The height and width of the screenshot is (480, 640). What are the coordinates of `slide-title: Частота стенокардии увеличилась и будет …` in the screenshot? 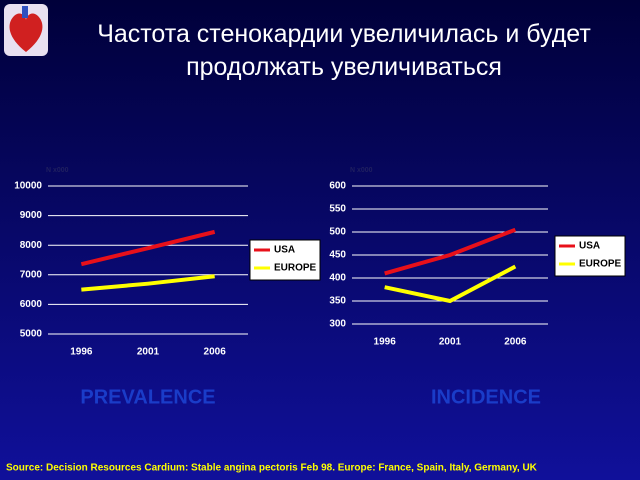 It's located at (344, 50).